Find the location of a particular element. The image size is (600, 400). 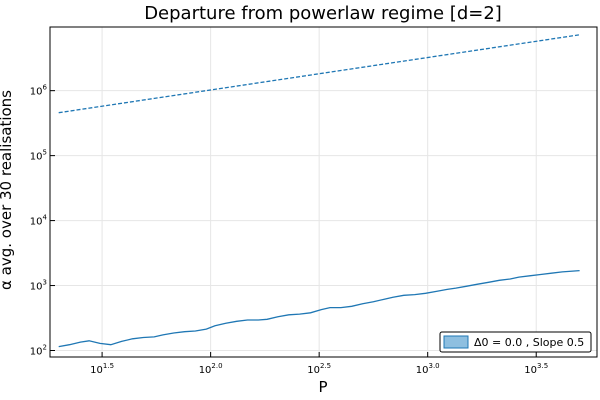

x-tick-label: 102.0 is located at coordinates (211, 369).